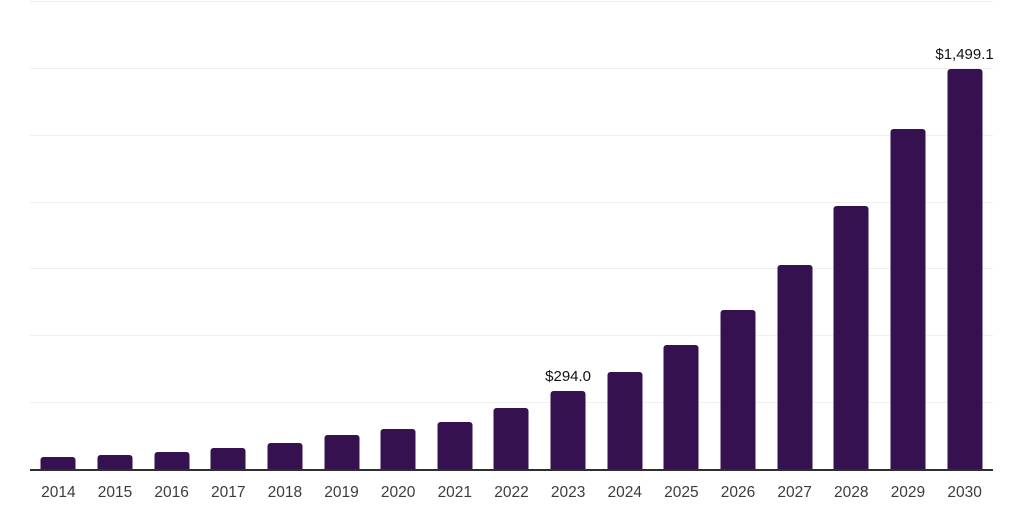 The image size is (1024, 512). I want to click on bar-slot-2017, so click(228, 235).